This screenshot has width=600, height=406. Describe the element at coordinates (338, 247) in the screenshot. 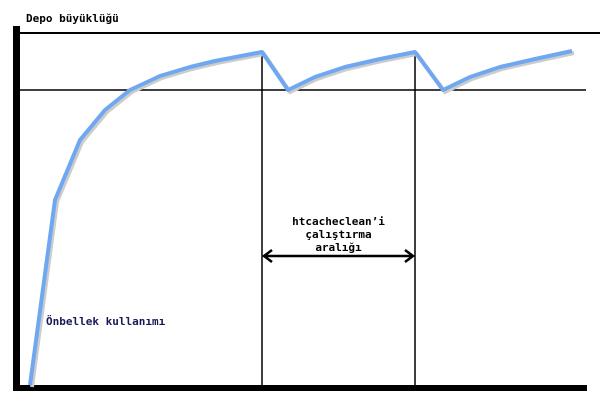

I see `interval-label-line: aralığı` at that location.